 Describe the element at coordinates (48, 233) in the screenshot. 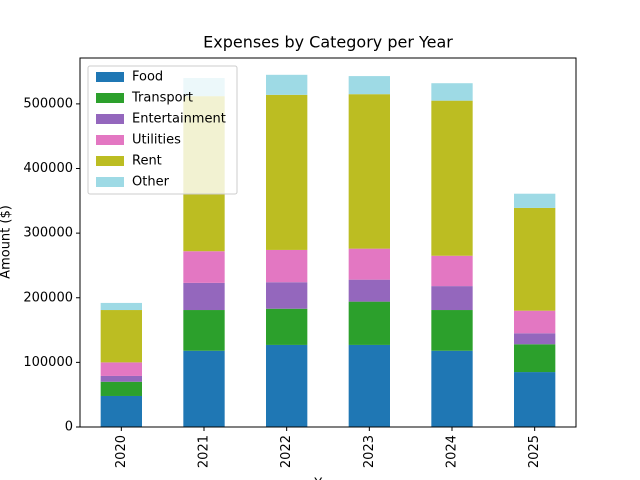

I see `y-tick-label: 300000` at that location.